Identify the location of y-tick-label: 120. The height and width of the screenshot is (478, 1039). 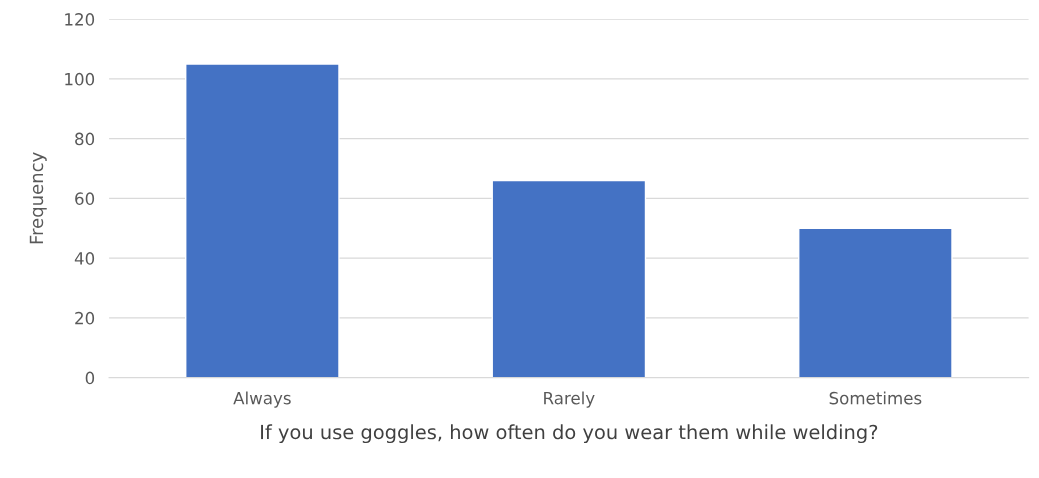
(80, 19).